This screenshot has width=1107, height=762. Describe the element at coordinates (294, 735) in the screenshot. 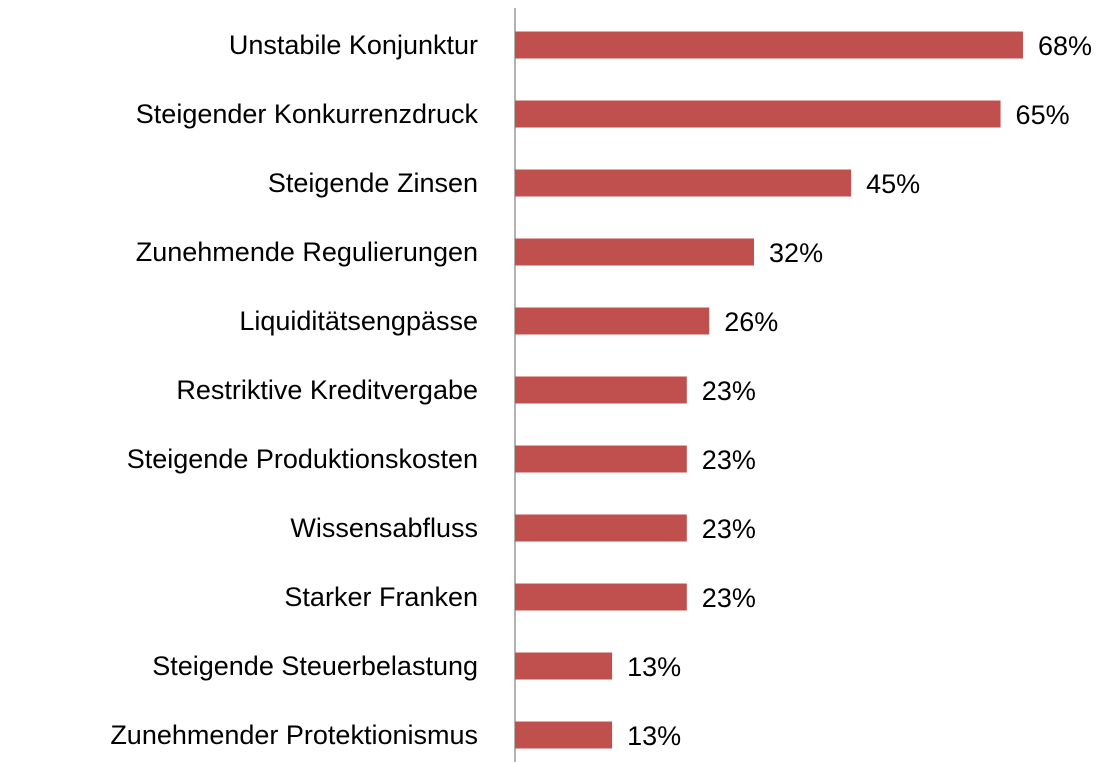

I see `category-label: Zunehmender Protektionismus` at that location.